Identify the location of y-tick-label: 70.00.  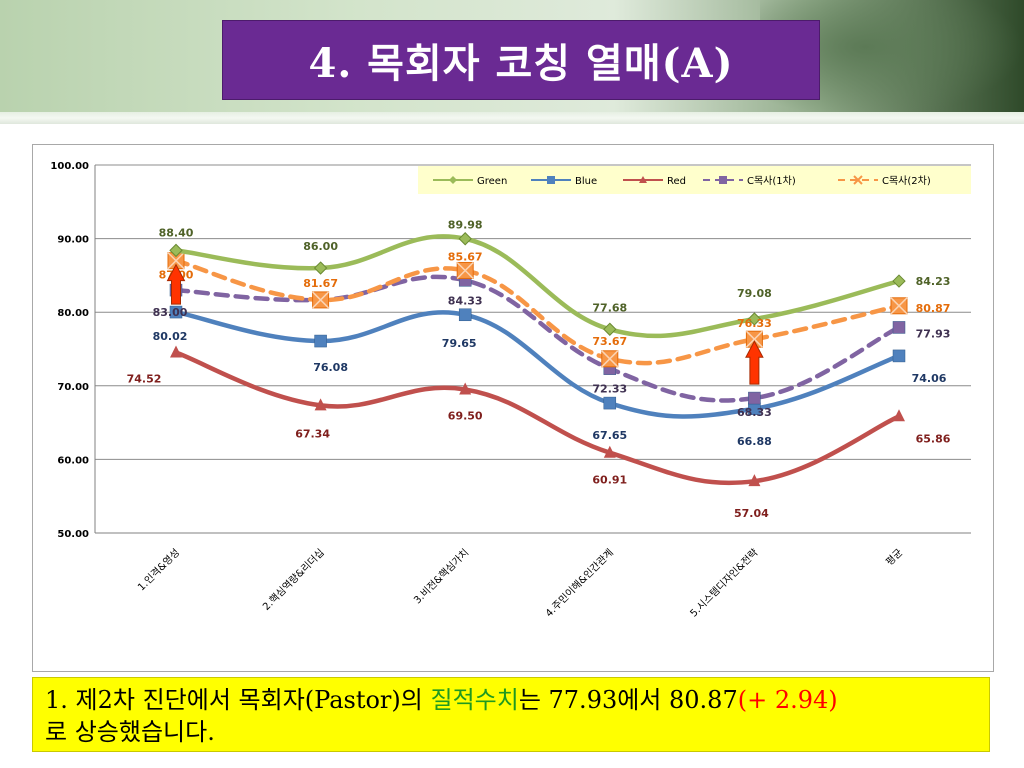
(73, 387).